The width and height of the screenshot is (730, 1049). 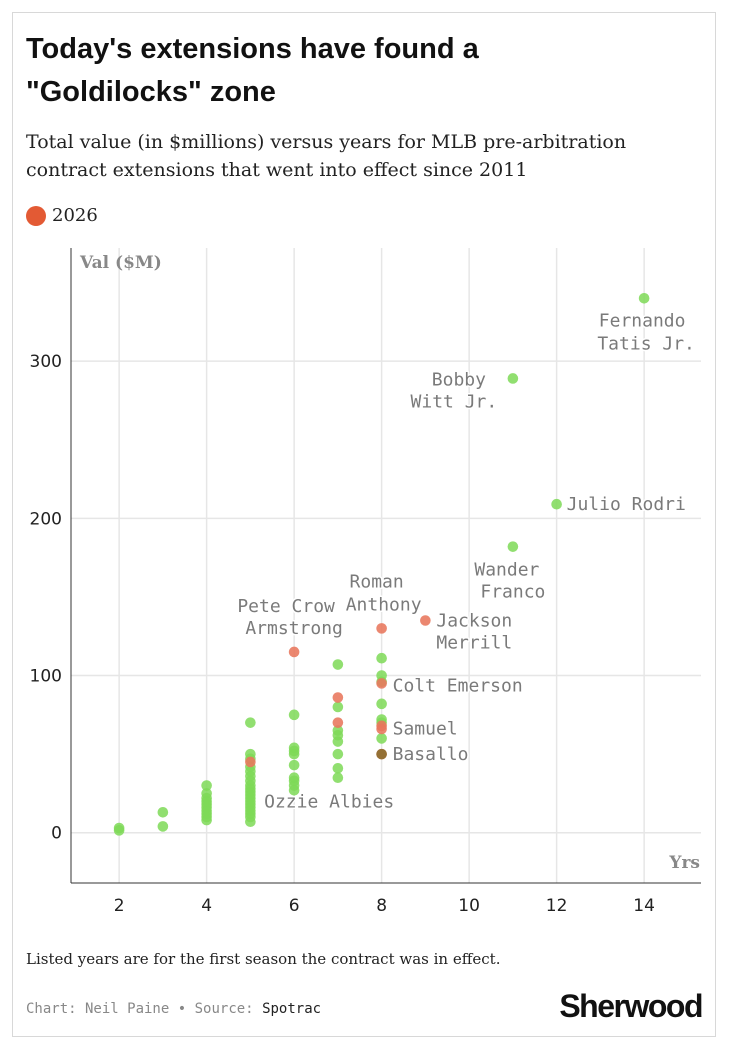 What do you see at coordinates (626, 504) in the screenshot?
I see `point-annotation: Julio Rodri` at bounding box center [626, 504].